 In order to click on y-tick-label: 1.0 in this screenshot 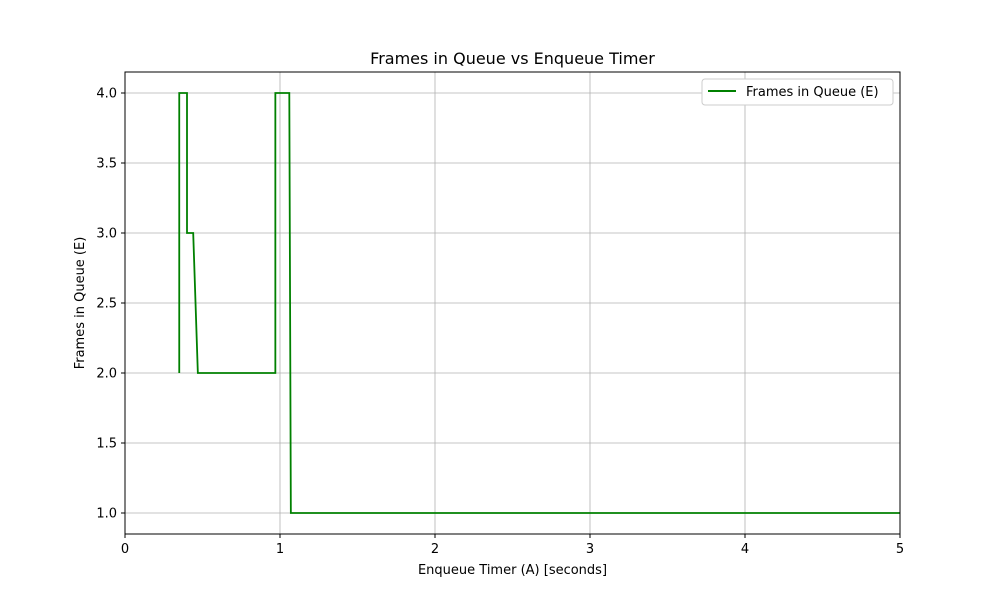, I will do `click(106, 514)`.